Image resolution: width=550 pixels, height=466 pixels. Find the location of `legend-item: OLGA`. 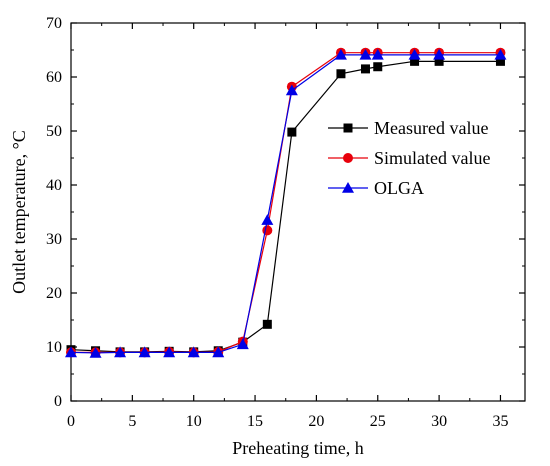

legend-item: OLGA is located at coordinates (376, 188).